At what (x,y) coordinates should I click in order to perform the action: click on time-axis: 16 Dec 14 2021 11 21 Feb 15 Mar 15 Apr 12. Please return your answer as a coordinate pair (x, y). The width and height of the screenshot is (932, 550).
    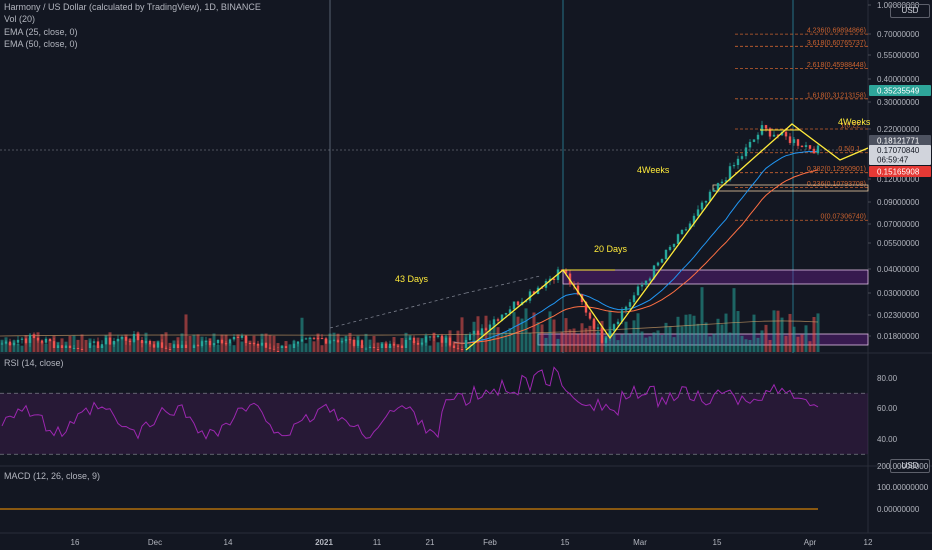
    Looking at the image, I should click on (472, 542).